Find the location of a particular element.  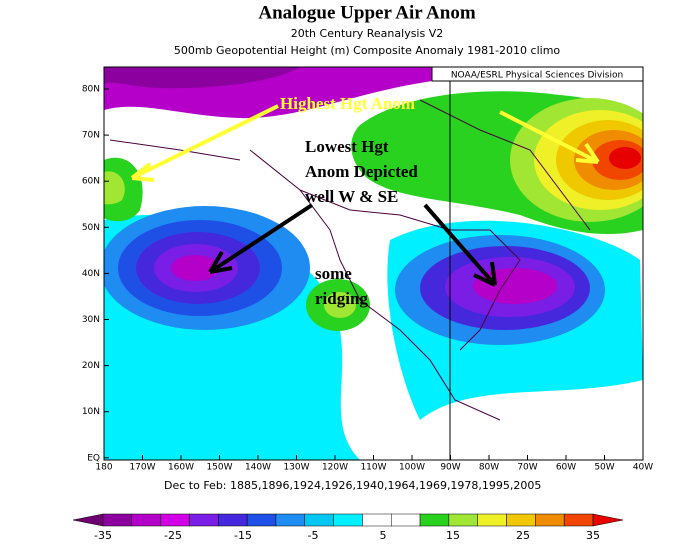

colorbar-label: 35 is located at coordinates (593, 535).